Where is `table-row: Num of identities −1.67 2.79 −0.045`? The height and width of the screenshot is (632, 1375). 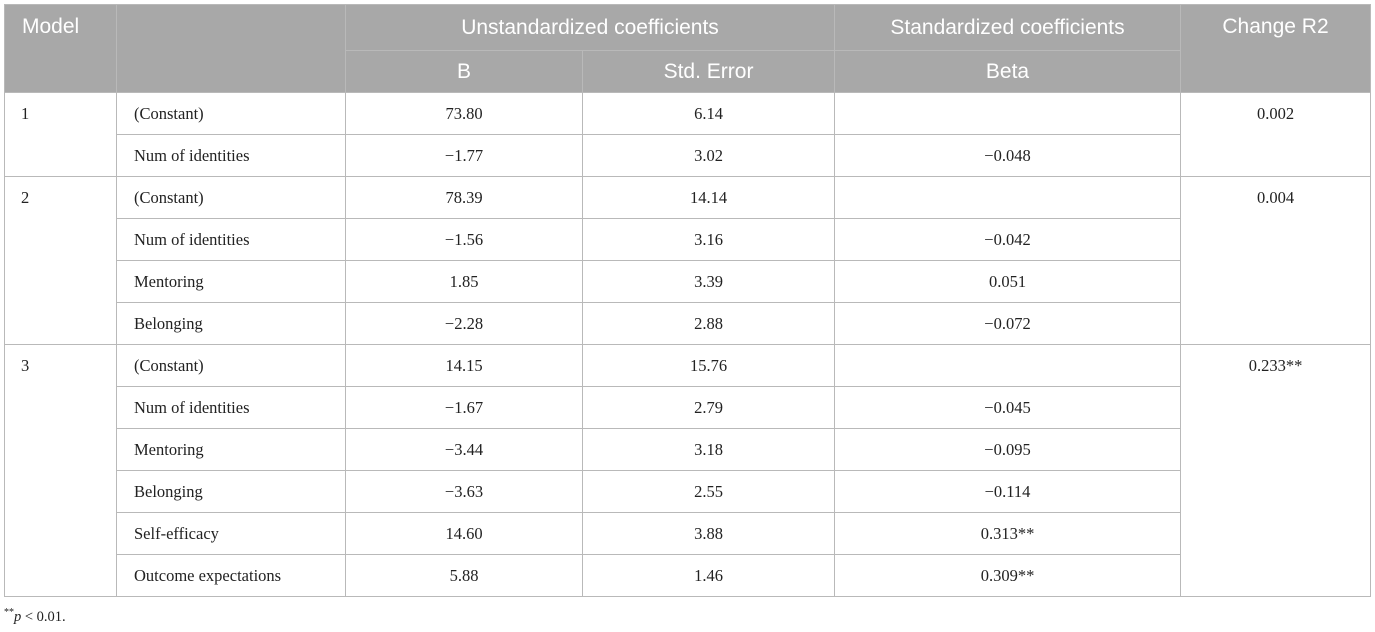 table-row: Num of identities −1.67 2.79 −0.045 is located at coordinates (688, 407).